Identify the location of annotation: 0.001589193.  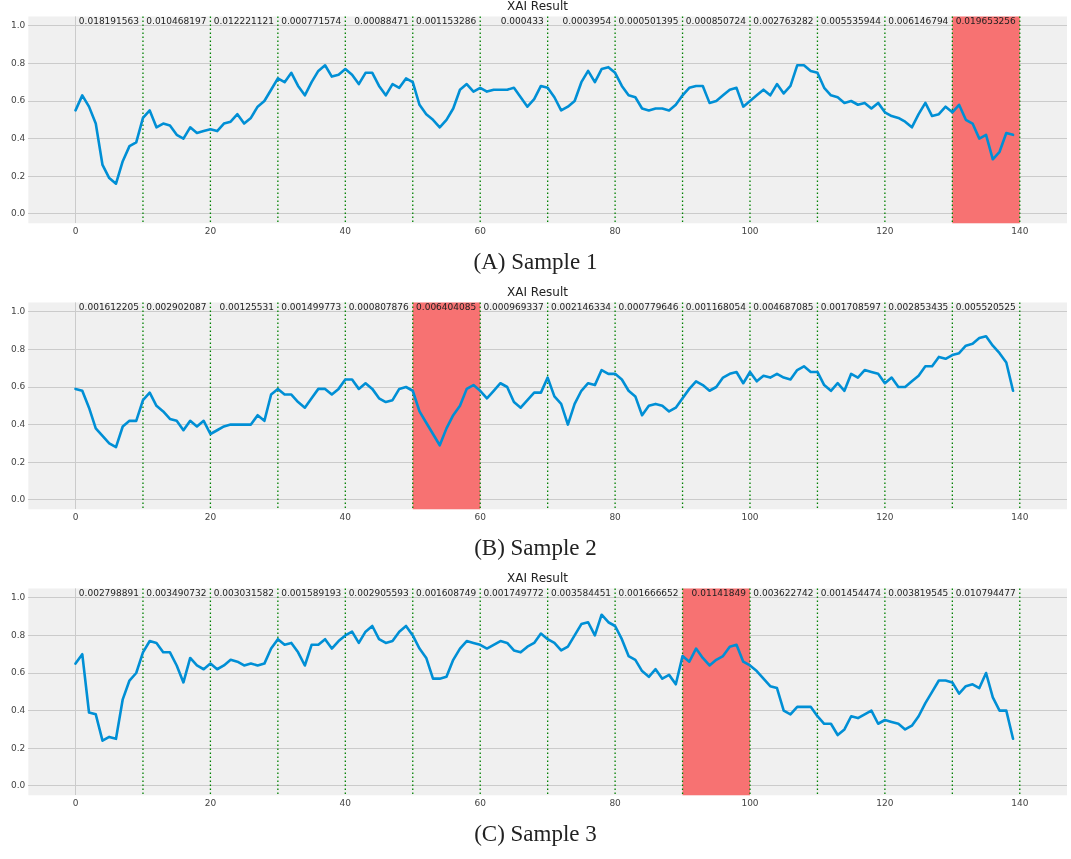
(311, 593).